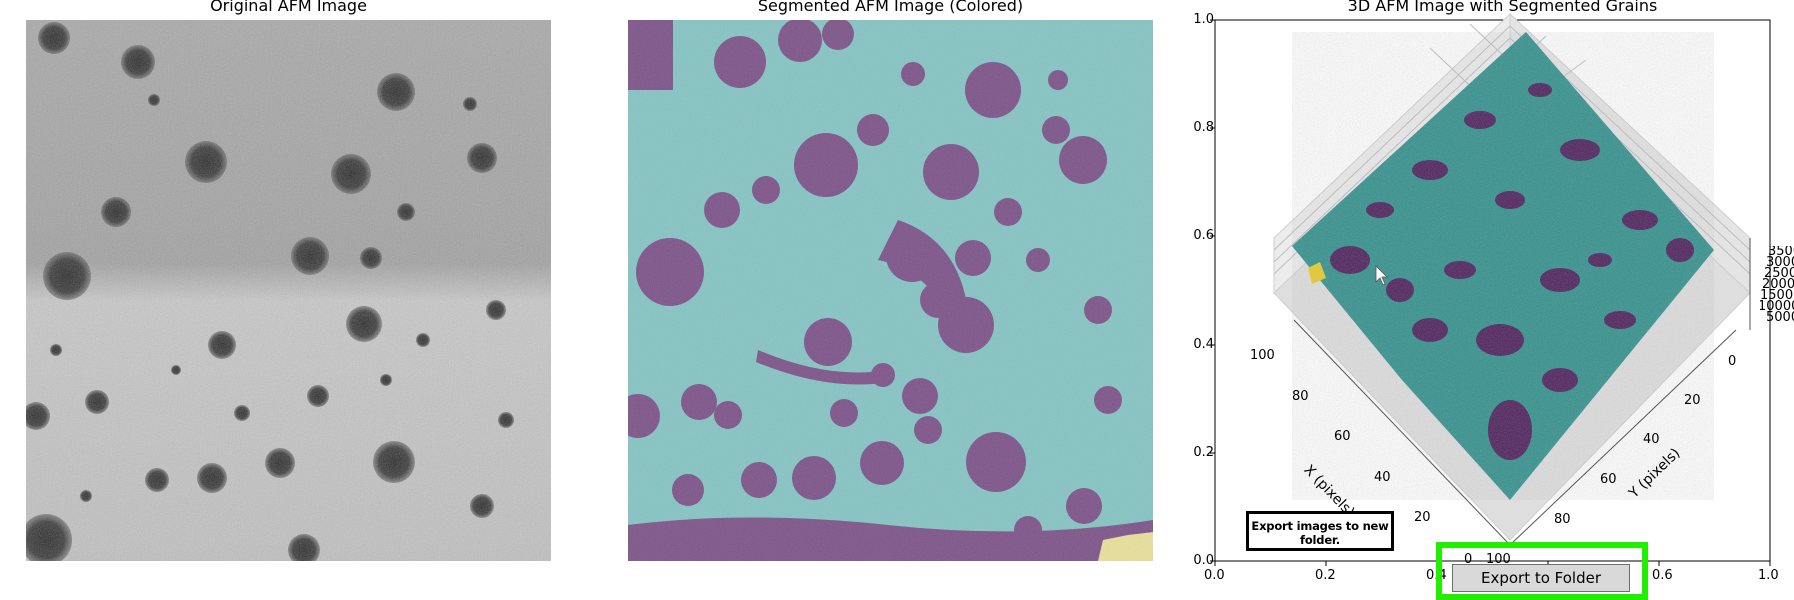 This screenshot has width=1794, height=600. I want to click on tooltip-line: folder., so click(1320, 540).